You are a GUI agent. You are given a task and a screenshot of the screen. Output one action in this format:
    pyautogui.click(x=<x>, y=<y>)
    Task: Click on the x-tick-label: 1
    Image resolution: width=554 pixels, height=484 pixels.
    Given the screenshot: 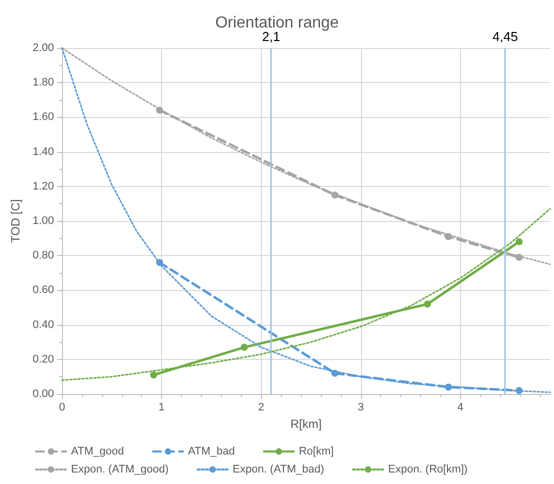 What is the action you would take?
    pyautogui.click(x=161, y=408)
    